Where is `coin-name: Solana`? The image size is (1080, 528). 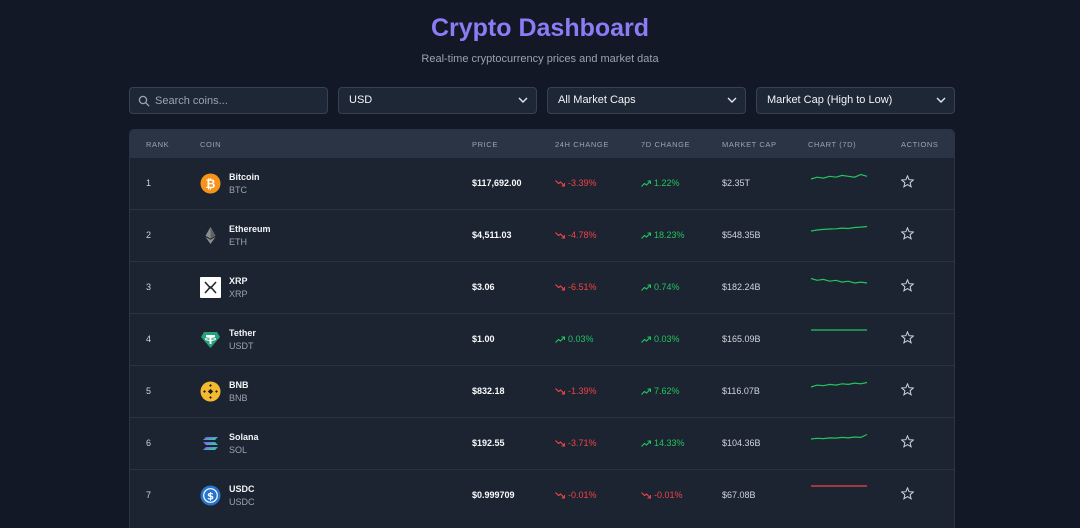
coin-name: Solana is located at coordinates (244, 437).